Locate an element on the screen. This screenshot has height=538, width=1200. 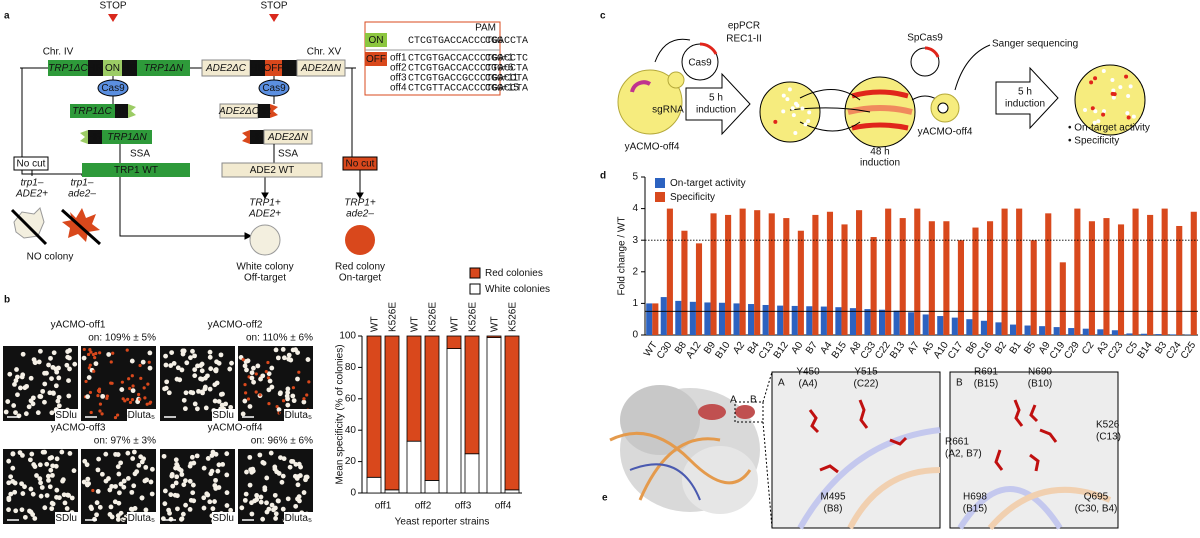
y-tick-label: 3 is located at coordinates (635, 240).